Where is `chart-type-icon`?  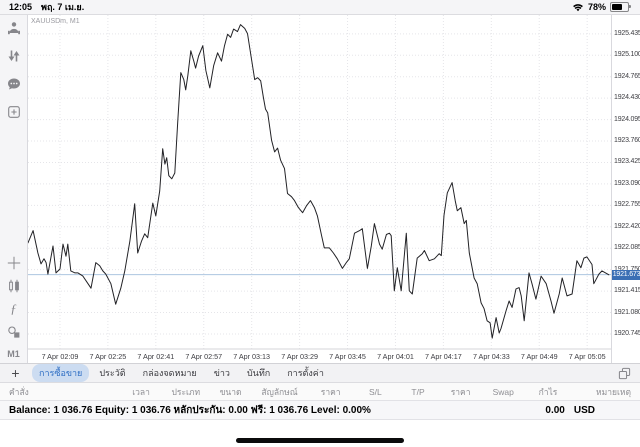 chart-type-icon is located at coordinates (13, 285).